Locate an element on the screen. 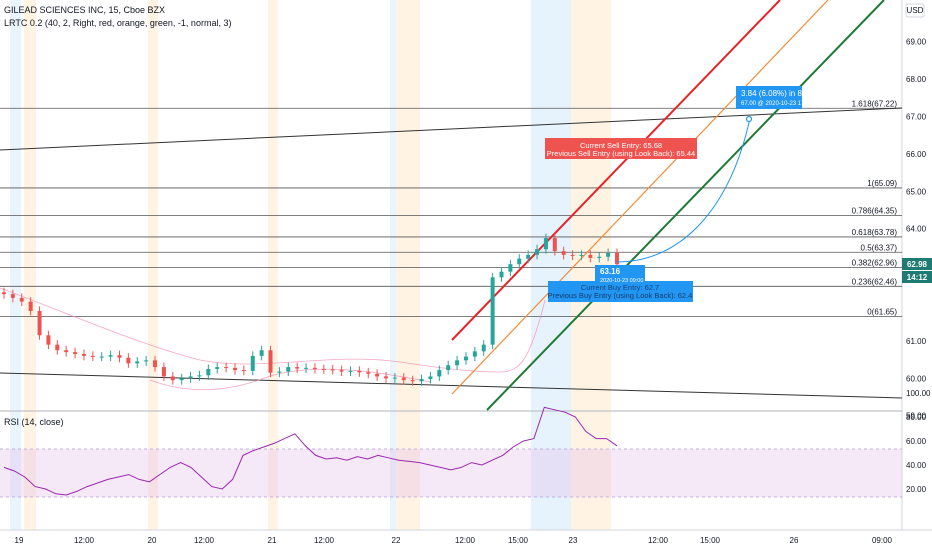 The image size is (932, 550). price-tooltip-time: 2020-10-23 09:00 is located at coordinates (621, 281).